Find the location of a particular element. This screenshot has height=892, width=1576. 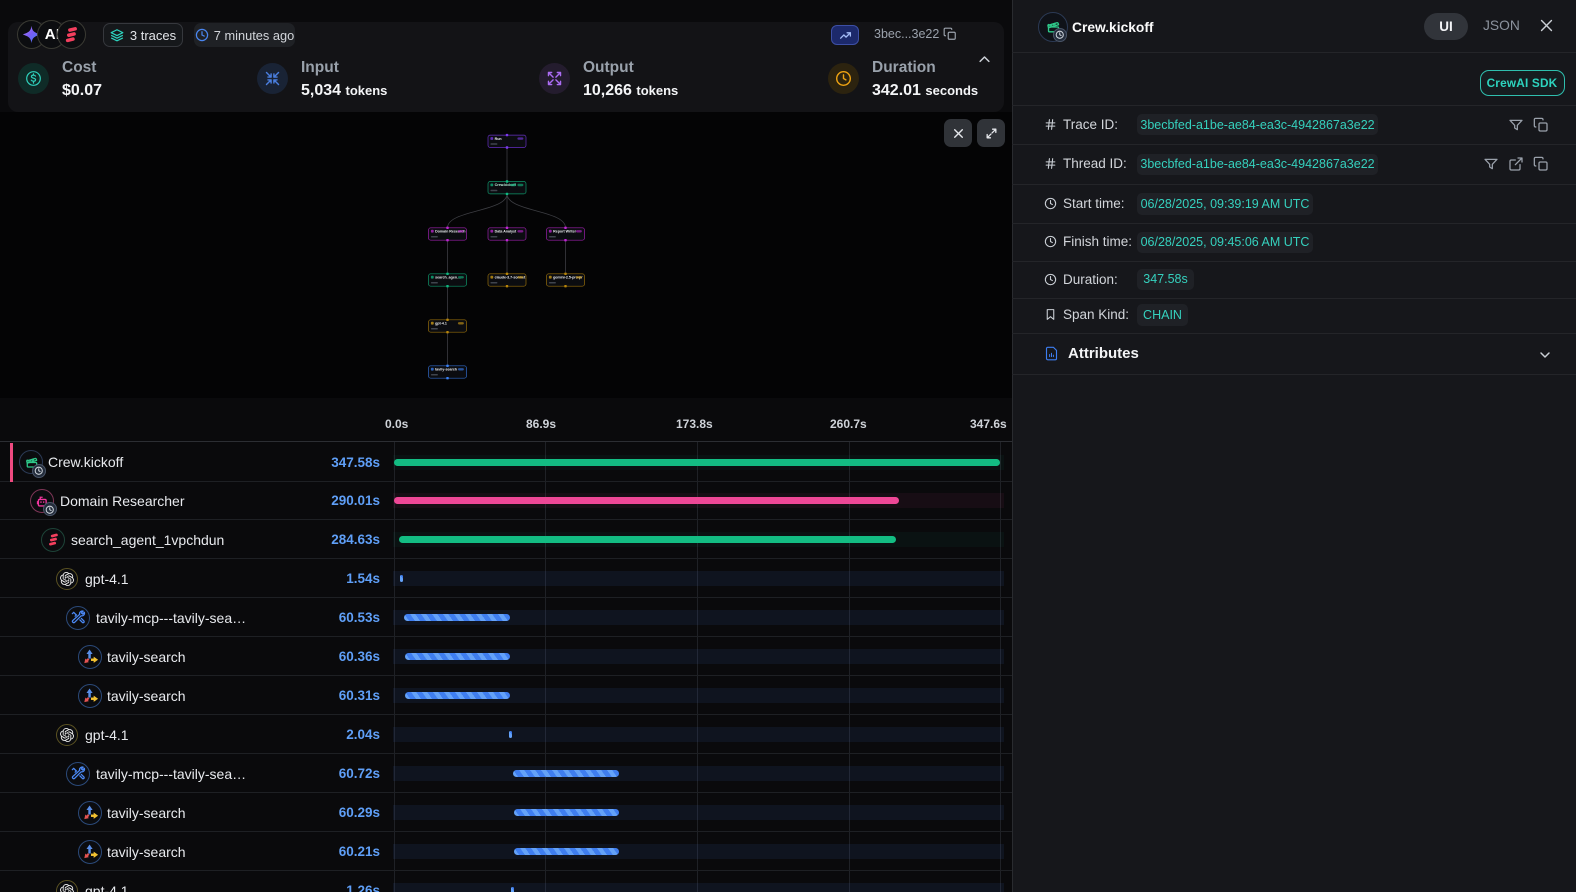

svg-text: gemini-2.5-pro-pr is located at coordinates (568, 278).